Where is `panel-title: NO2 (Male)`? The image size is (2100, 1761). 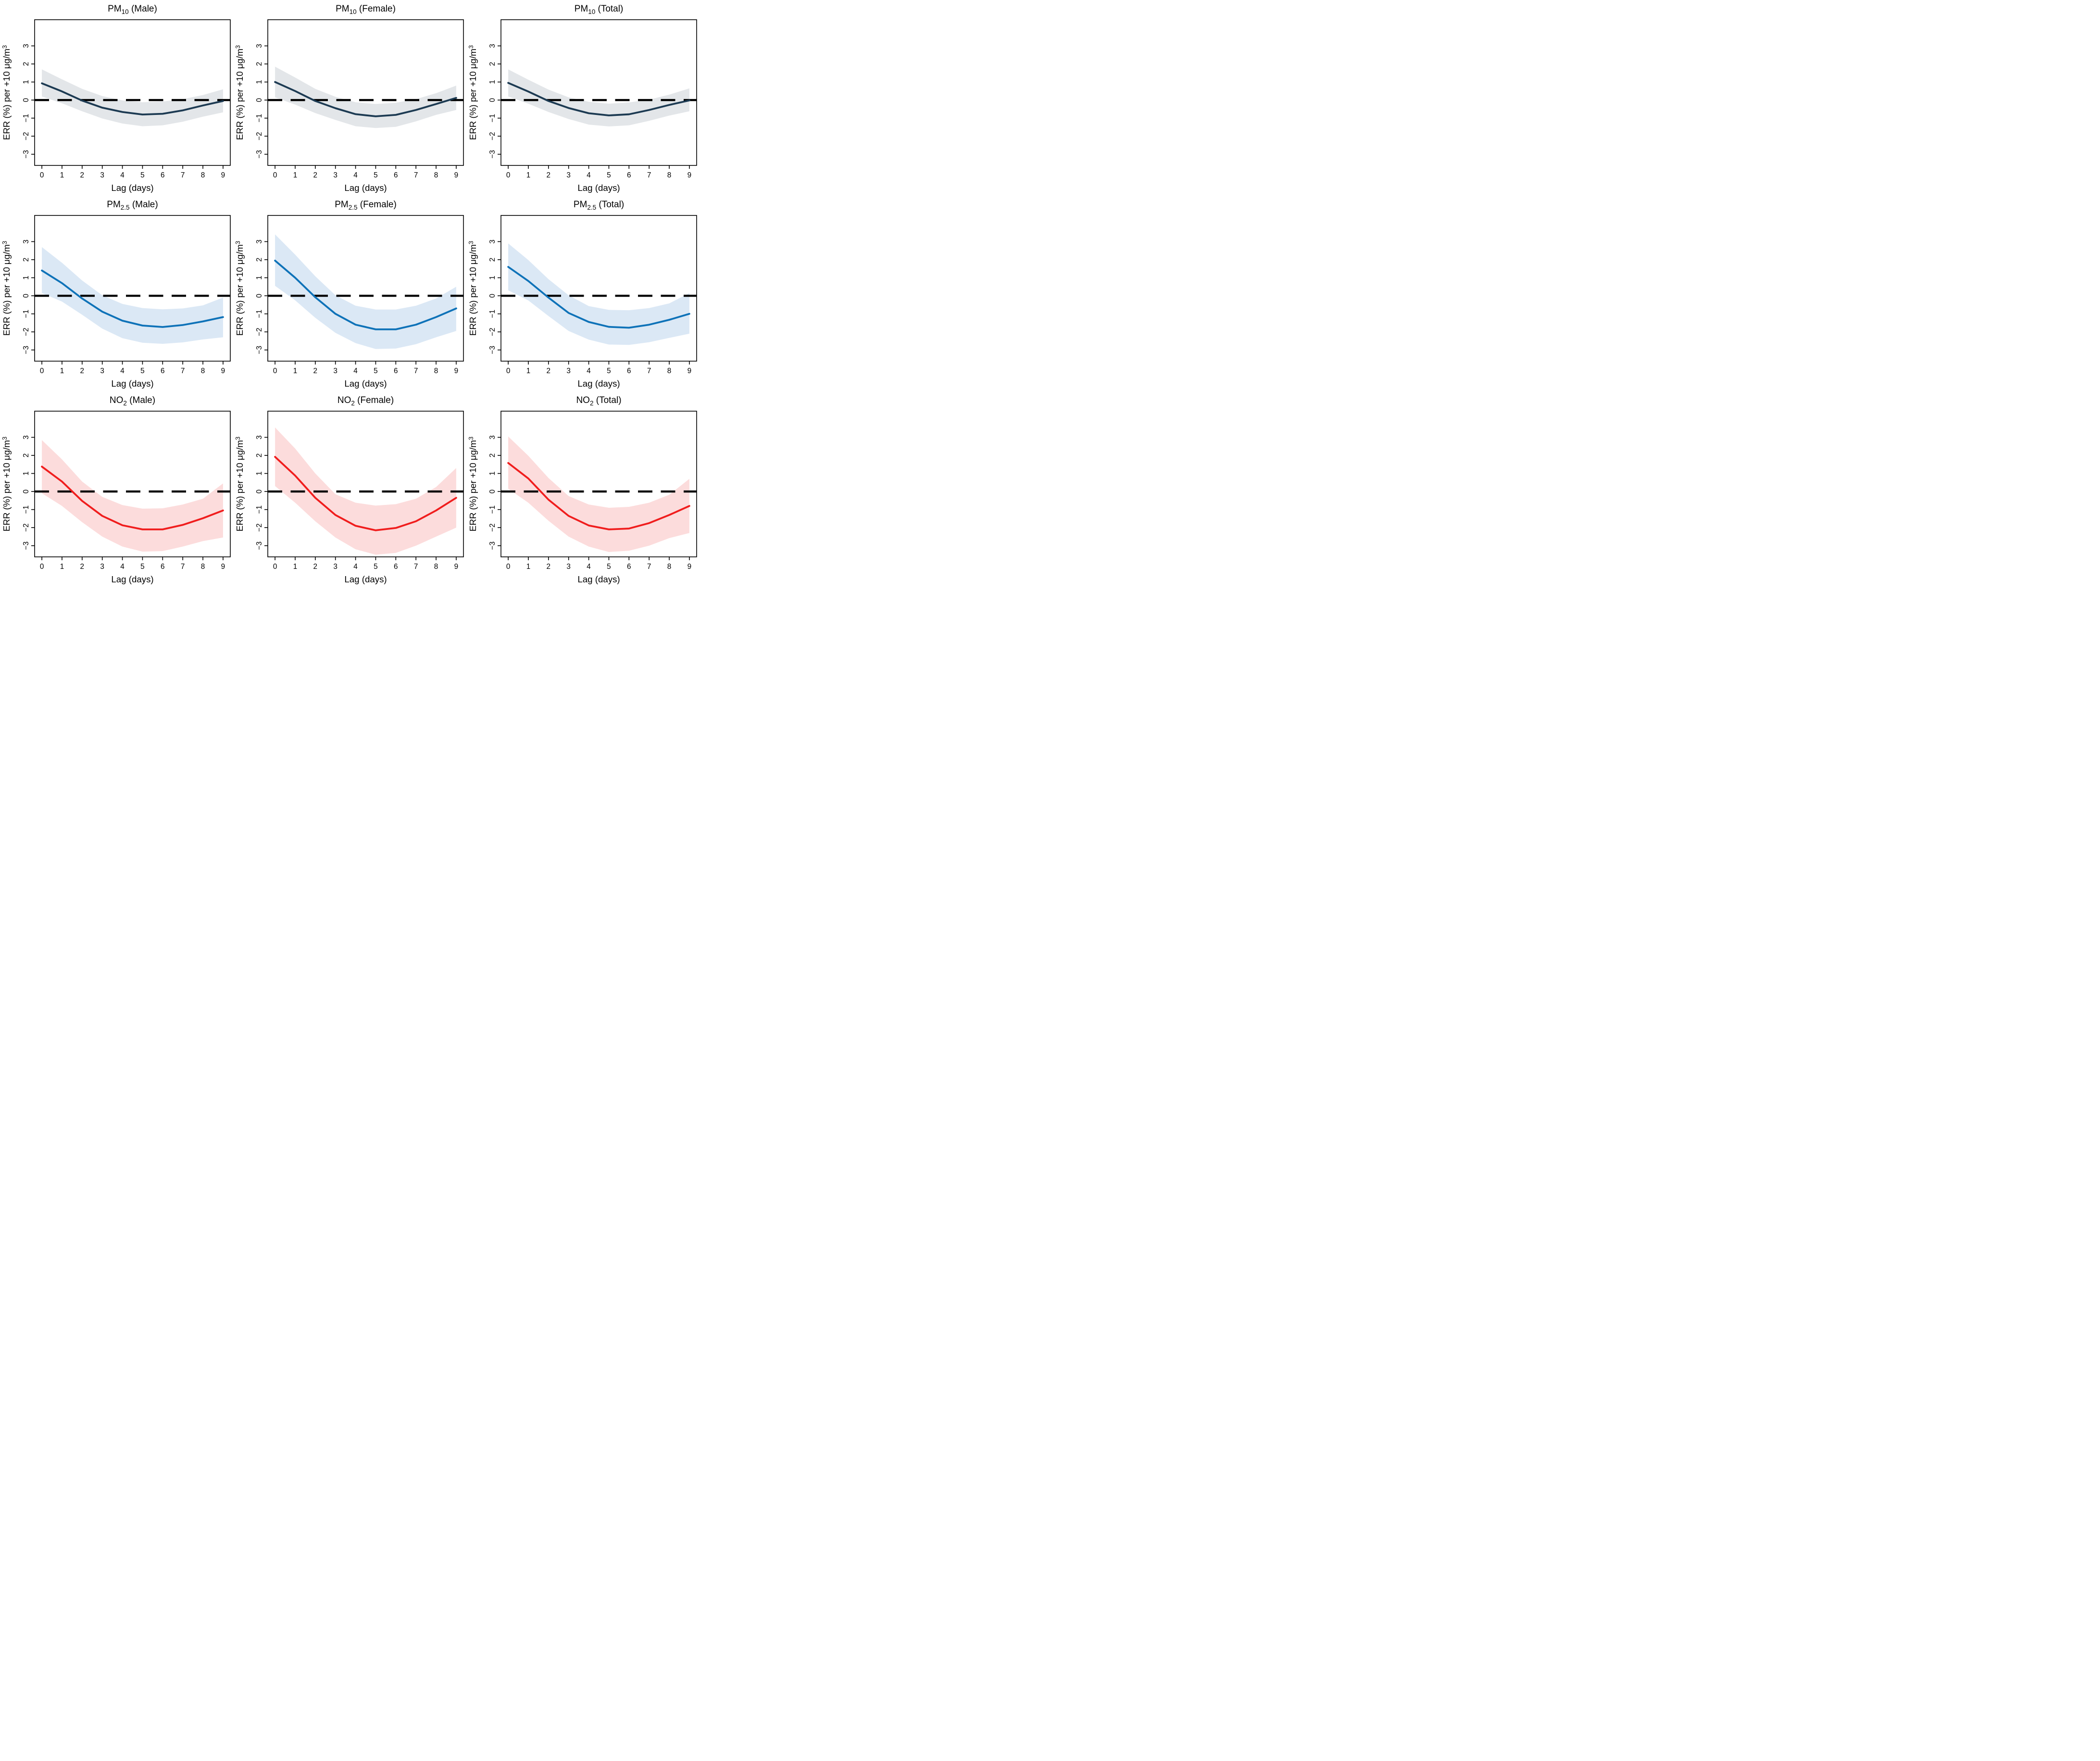
panel-title: NO2 (Male) is located at coordinates (133, 401).